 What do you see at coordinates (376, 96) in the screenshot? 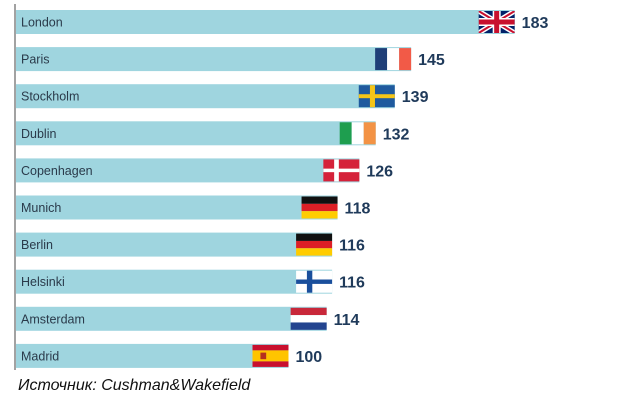
I see `flag-icon-sweden` at bounding box center [376, 96].